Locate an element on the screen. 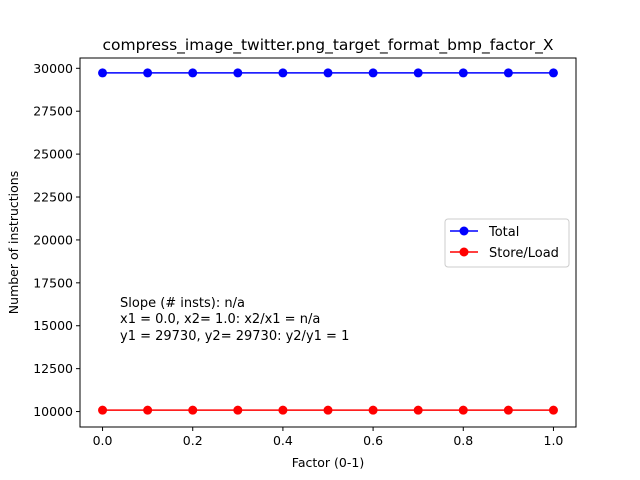 This screenshot has height=480, width=640. annotation-y-ratio: y1 = 29730, y2= 29730: y2/y1 = 1 is located at coordinates (234, 336).